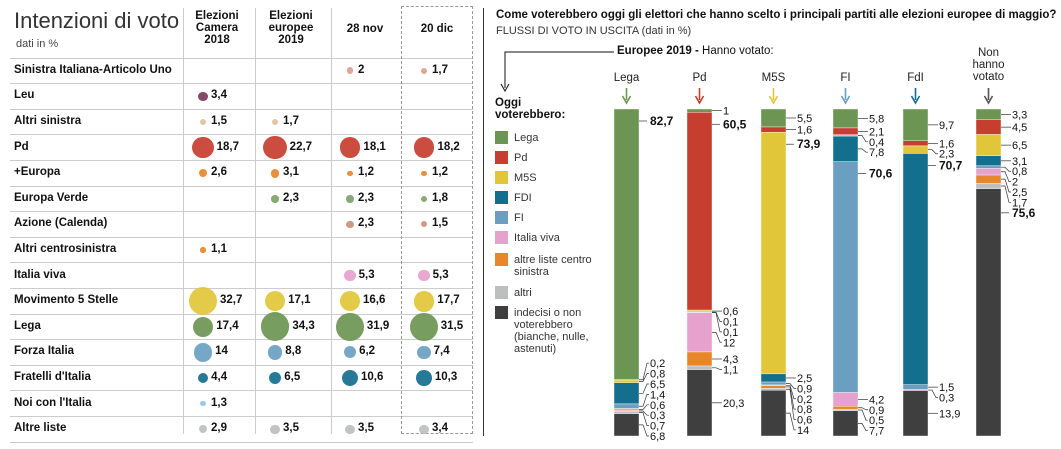  I want to click on value-camera-2018: 17,4, so click(227, 325).